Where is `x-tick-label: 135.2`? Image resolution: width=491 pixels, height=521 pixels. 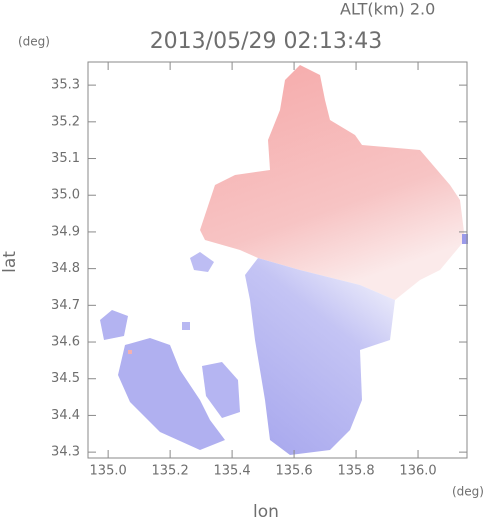 x-tick-label: 135.2 is located at coordinates (170, 471).